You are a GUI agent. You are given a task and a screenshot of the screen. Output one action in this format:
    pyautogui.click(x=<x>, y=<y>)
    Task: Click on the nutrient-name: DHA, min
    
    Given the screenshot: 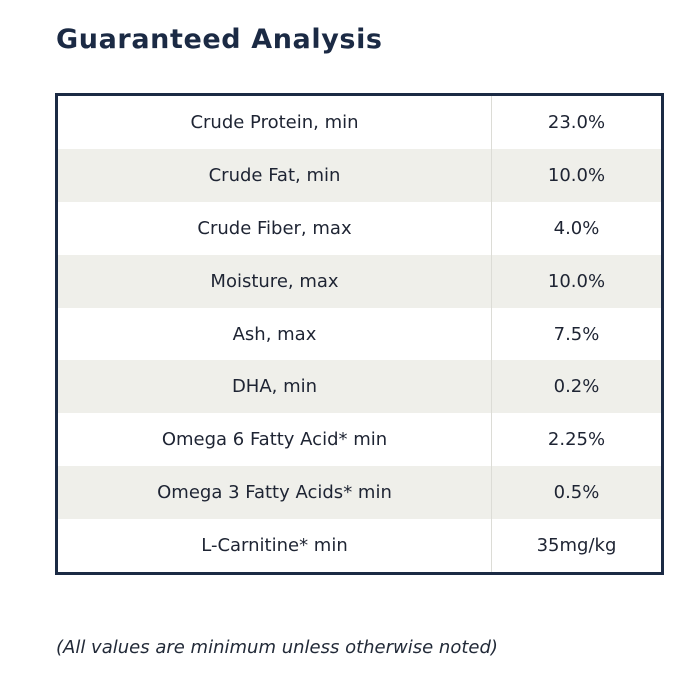 What is the action you would take?
    pyautogui.click(x=275, y=387)
    